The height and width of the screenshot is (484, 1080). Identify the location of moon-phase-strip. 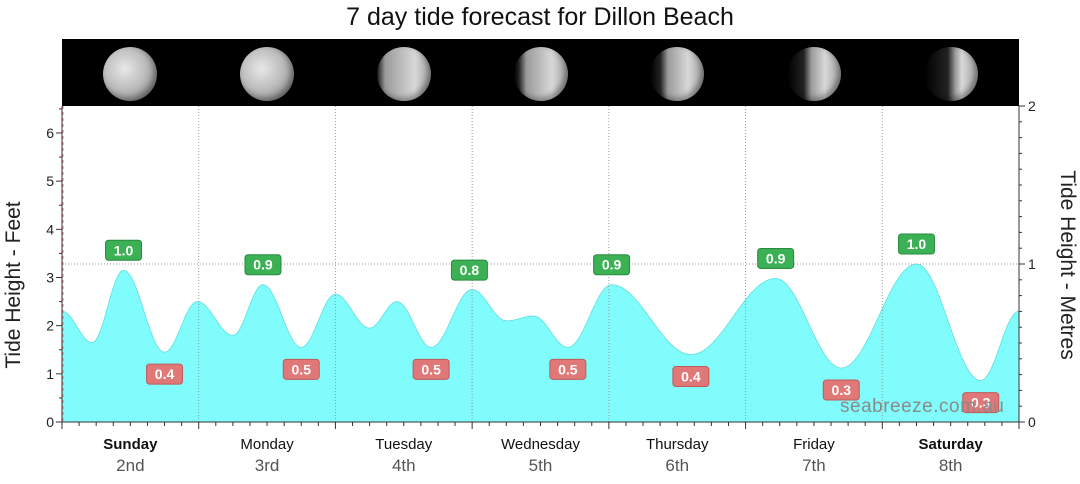
(540, 72).